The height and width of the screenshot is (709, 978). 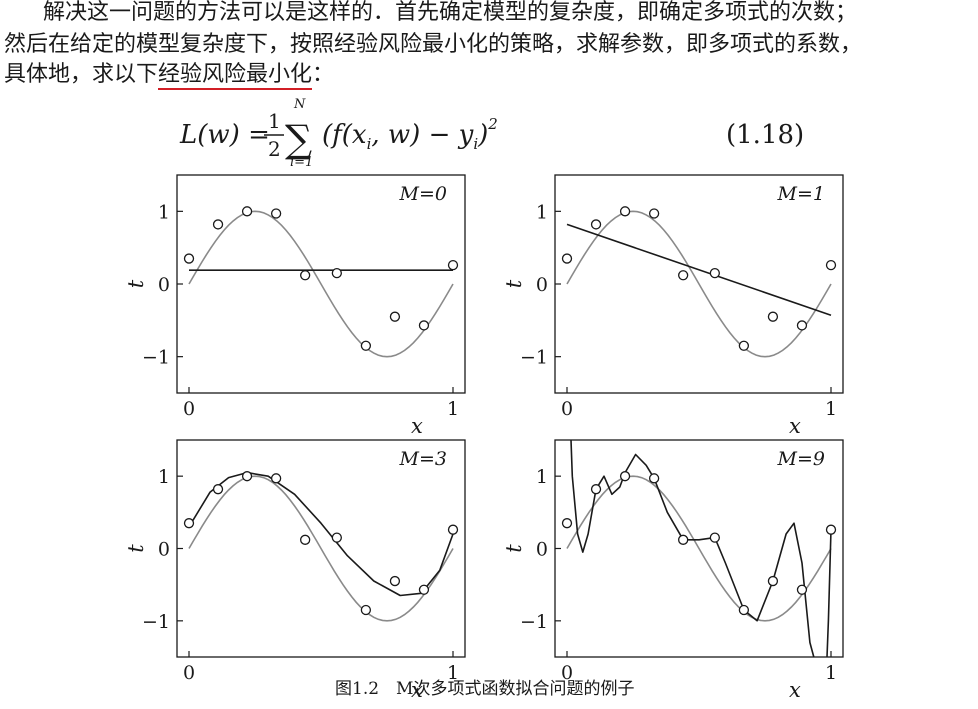 What do you see at coordinates (298, 139) in the screenshot?
I see `summation-sign: ∑` at bounding box center [298, 139].